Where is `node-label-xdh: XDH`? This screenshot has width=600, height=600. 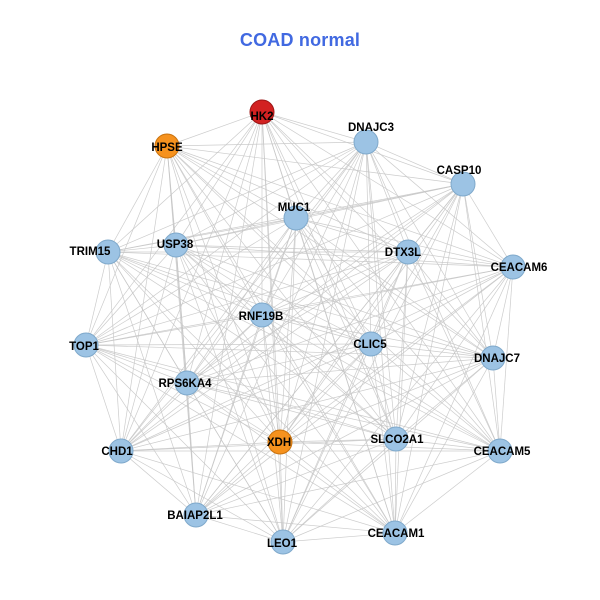
node-label-xdh: XDH is located at coordinates (279, 443).